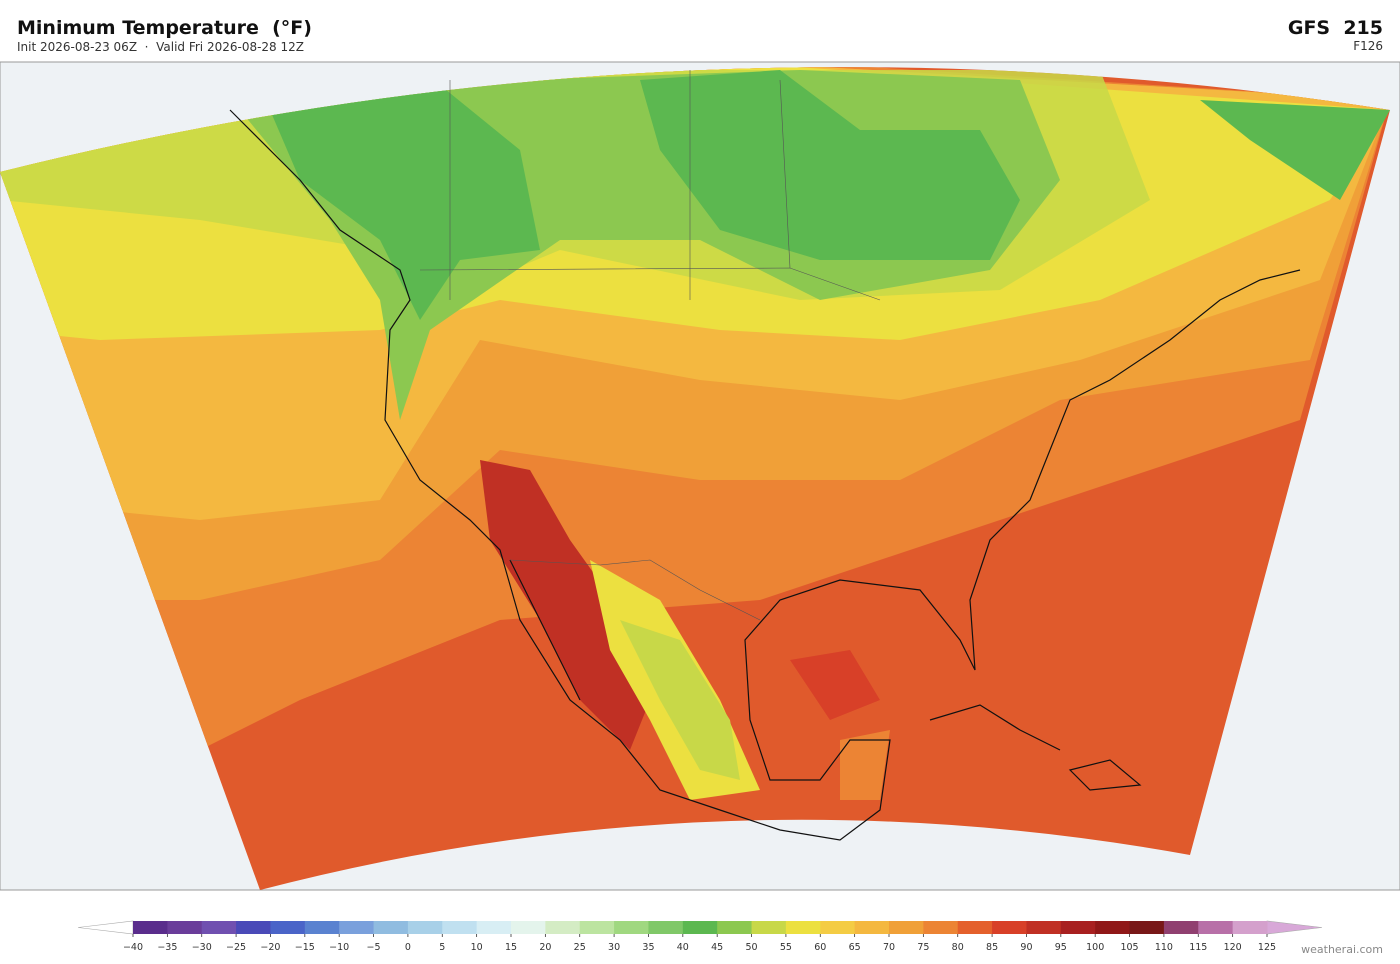 This screenshot has width=1400, height=964. What do you see at coordinates (1267, 947) in the screenshot?
I see `colorbar-tick-label: 125` at bounding box center [1267, 947].